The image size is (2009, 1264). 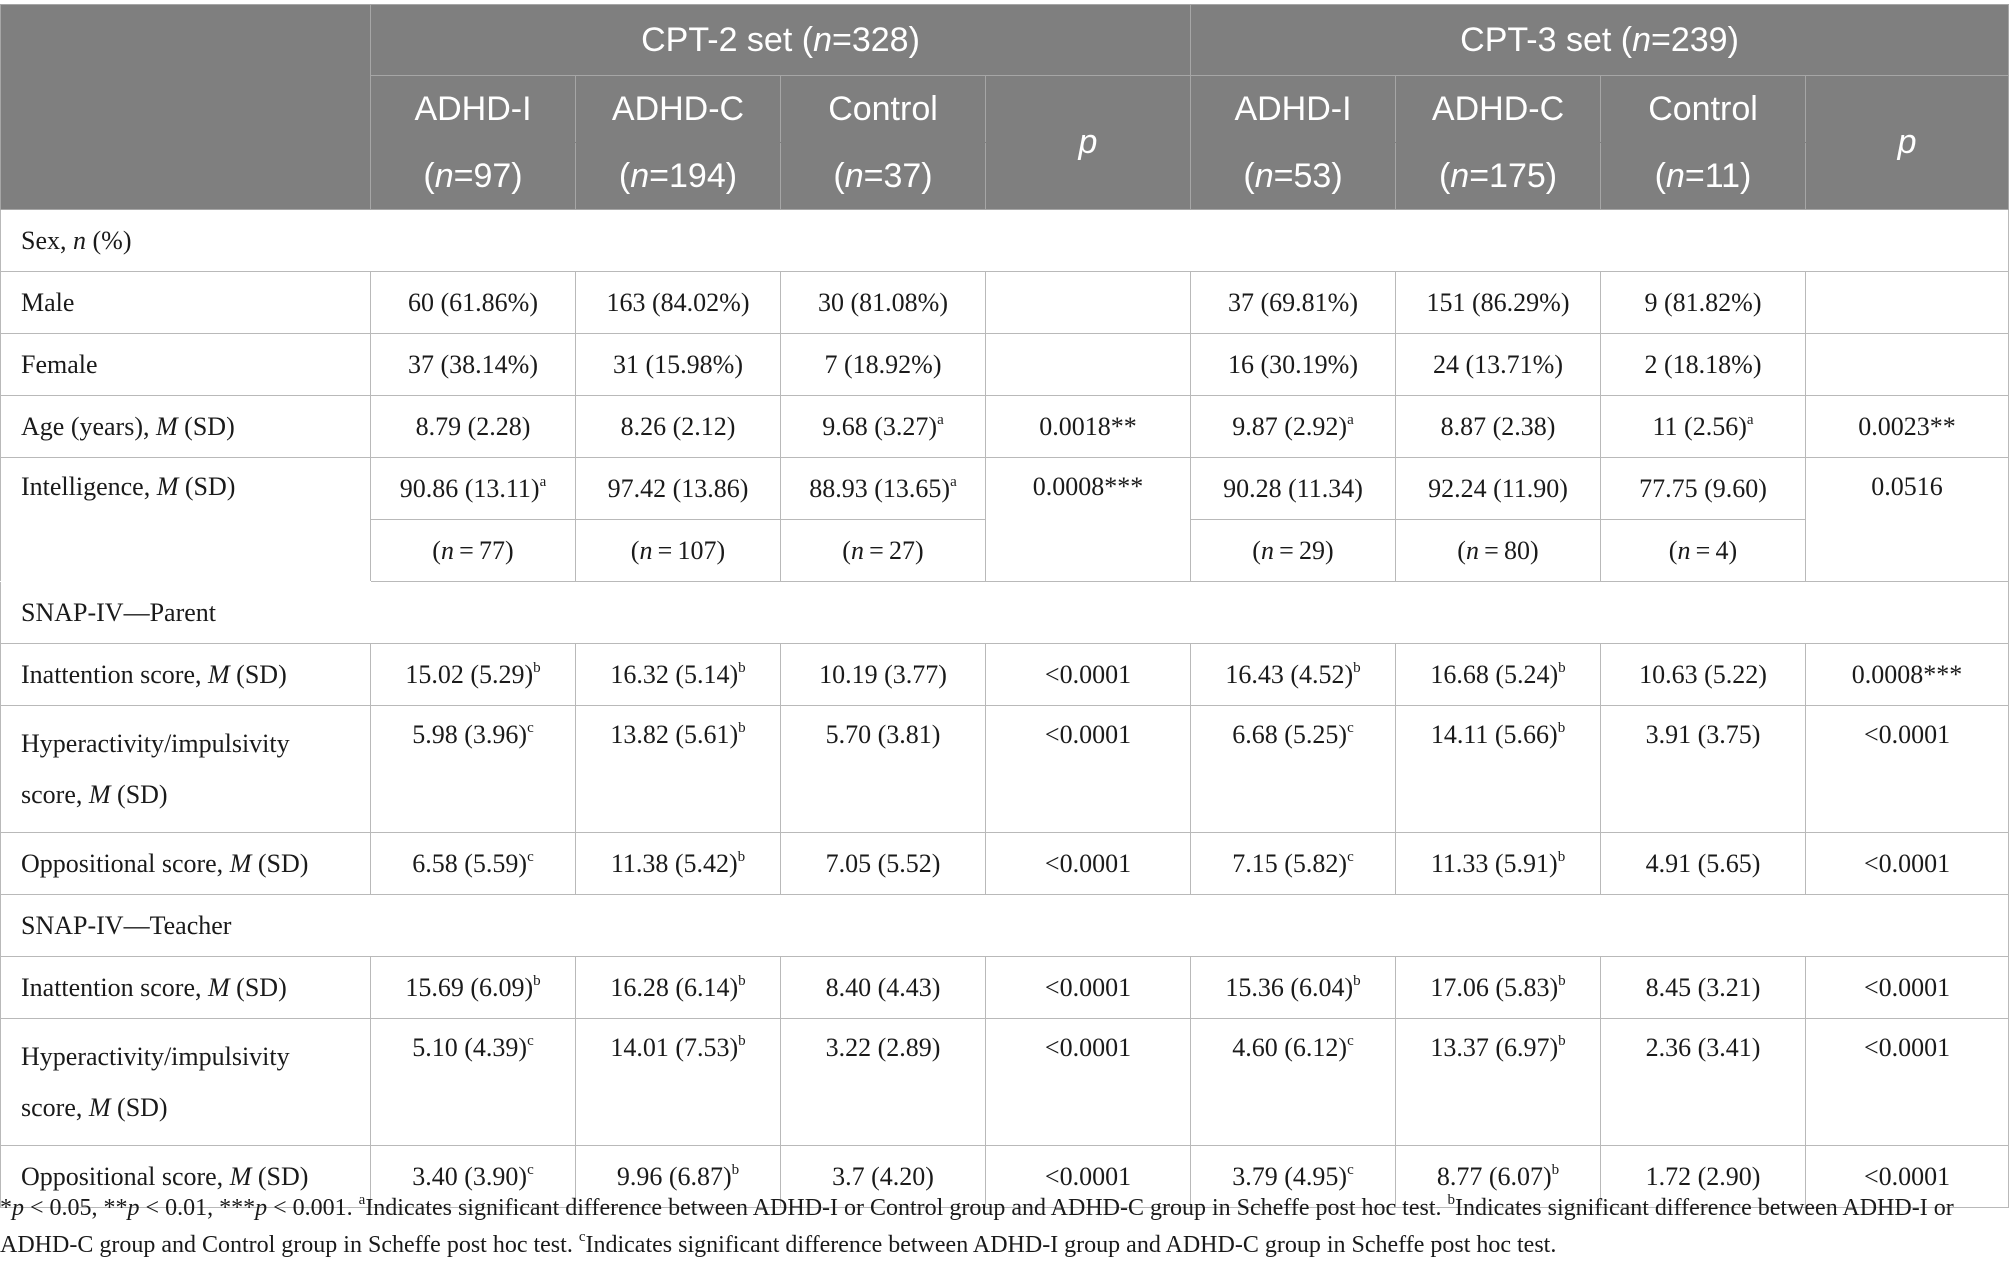 I want to click on cell-cpt3-adhd-c: 13.37 (6.97)b, so click(x=1498, y=1082).